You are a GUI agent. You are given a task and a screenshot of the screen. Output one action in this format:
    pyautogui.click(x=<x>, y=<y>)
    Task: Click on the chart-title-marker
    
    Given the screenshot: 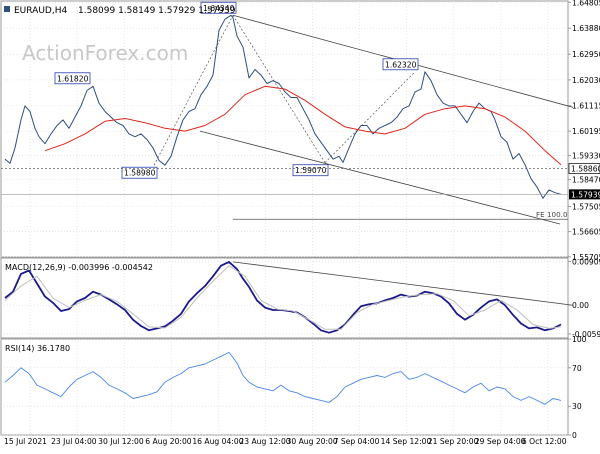 What is the action you would take?
    pyautogui.click(x=7, y=9)
    